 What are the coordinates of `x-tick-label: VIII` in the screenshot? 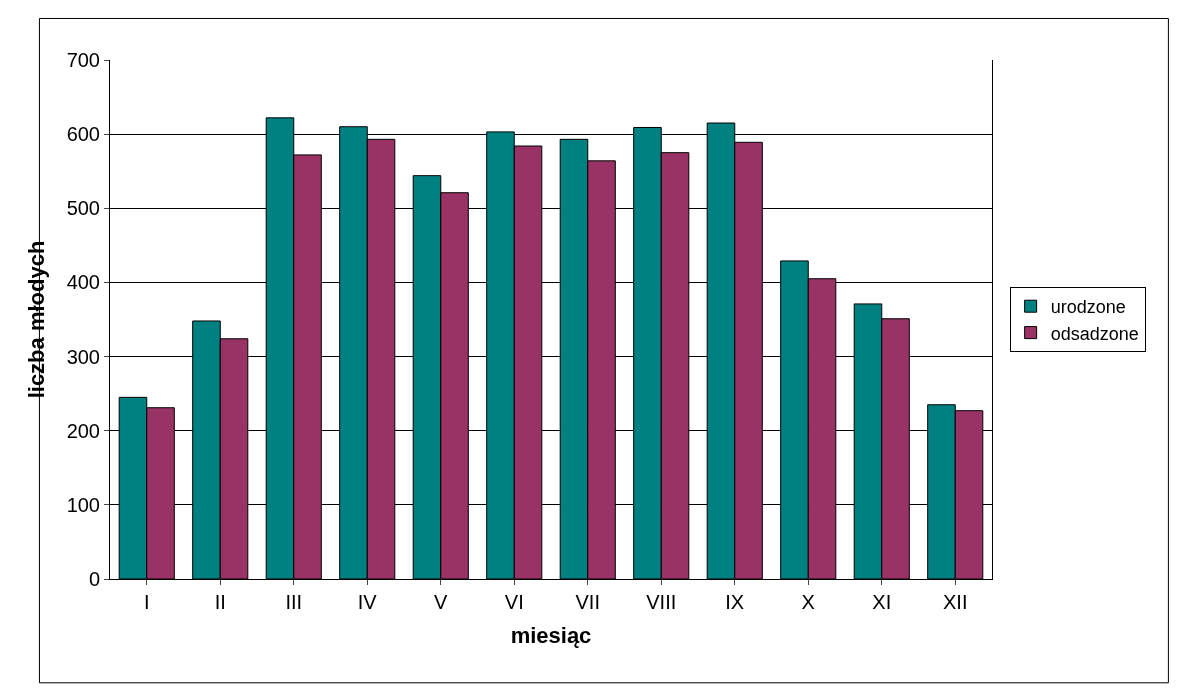 It's located at (661, 602).